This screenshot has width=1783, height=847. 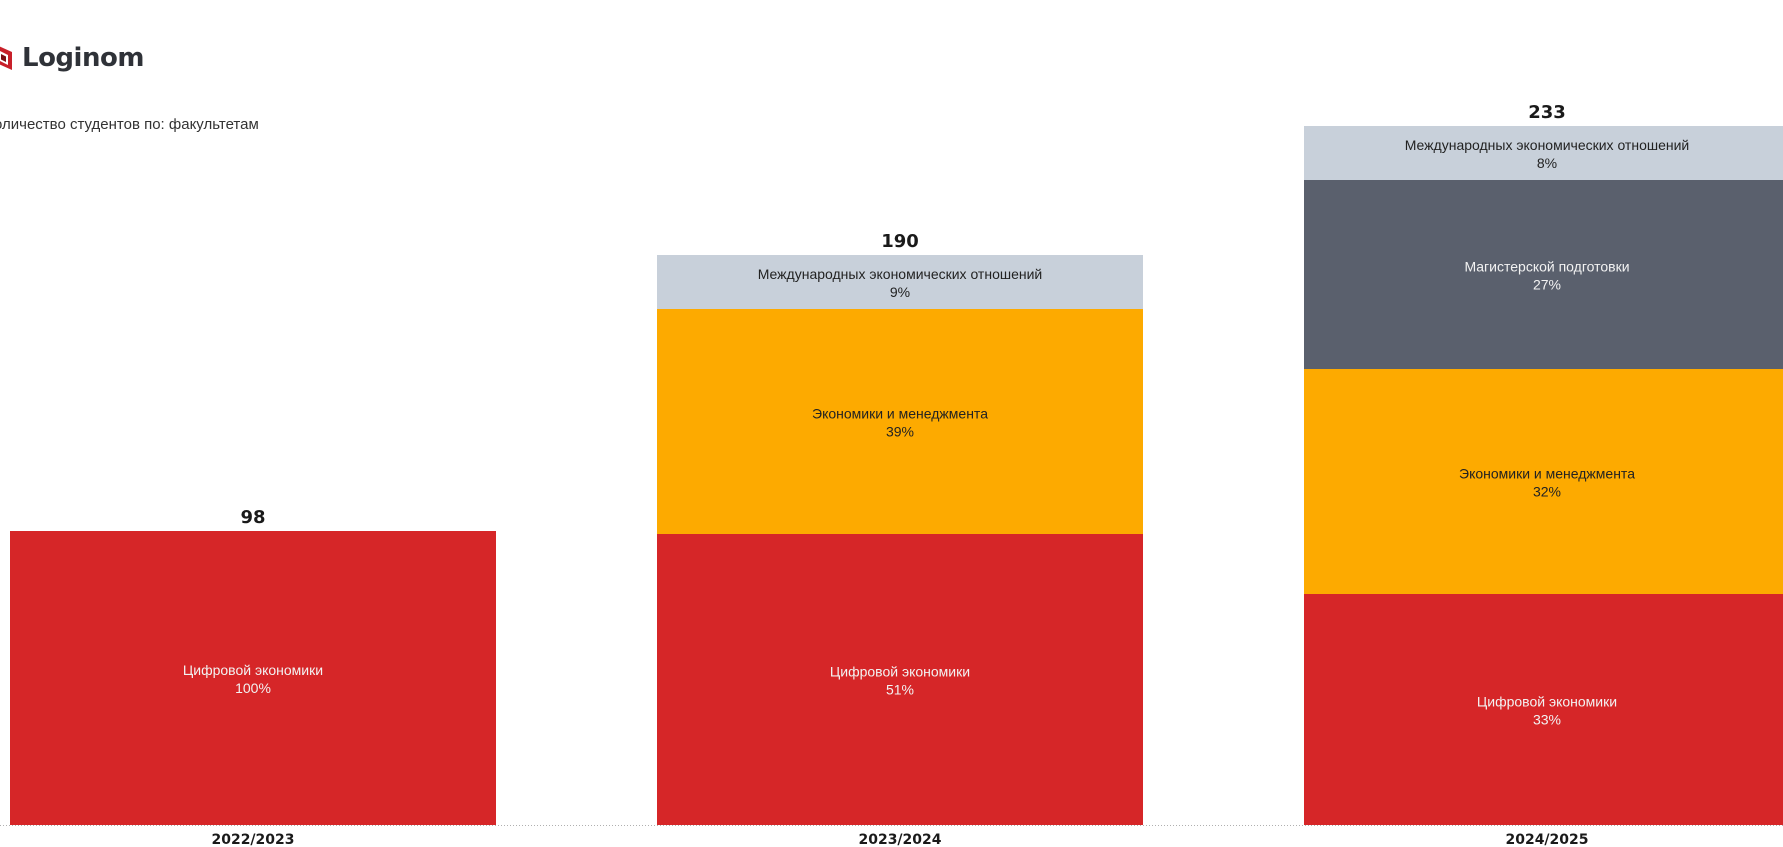 I want to click on segment-percent-label: 9%, so click(x=900, y=292).